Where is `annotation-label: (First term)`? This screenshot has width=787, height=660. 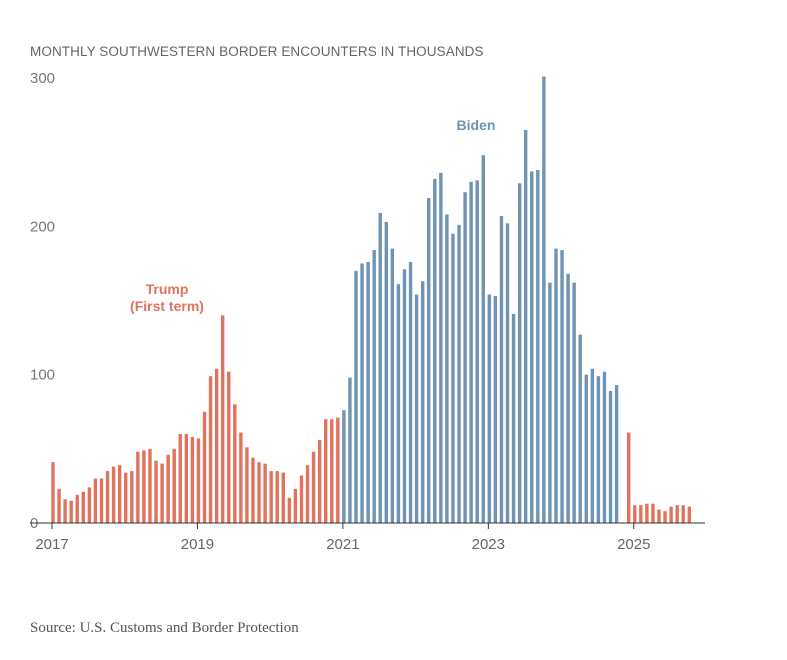 annotation-label: (First term) is located at coordinates (167, 306).